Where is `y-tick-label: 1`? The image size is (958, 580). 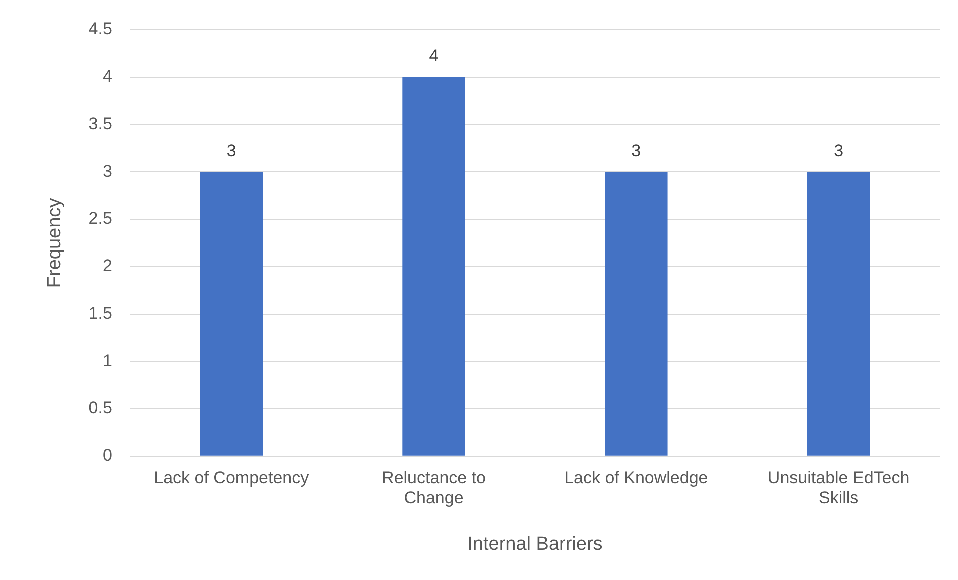
y-tick-label: 1 is located at coordinates (107, 360).